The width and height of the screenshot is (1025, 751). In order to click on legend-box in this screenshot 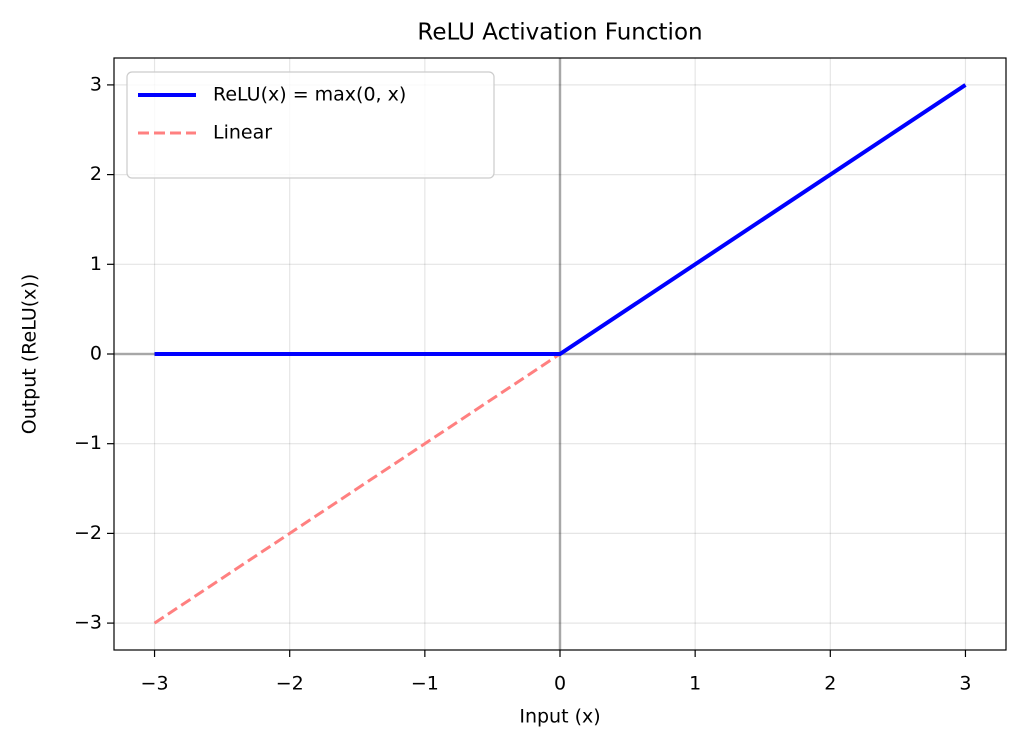, I will do `click(310, 125)`.